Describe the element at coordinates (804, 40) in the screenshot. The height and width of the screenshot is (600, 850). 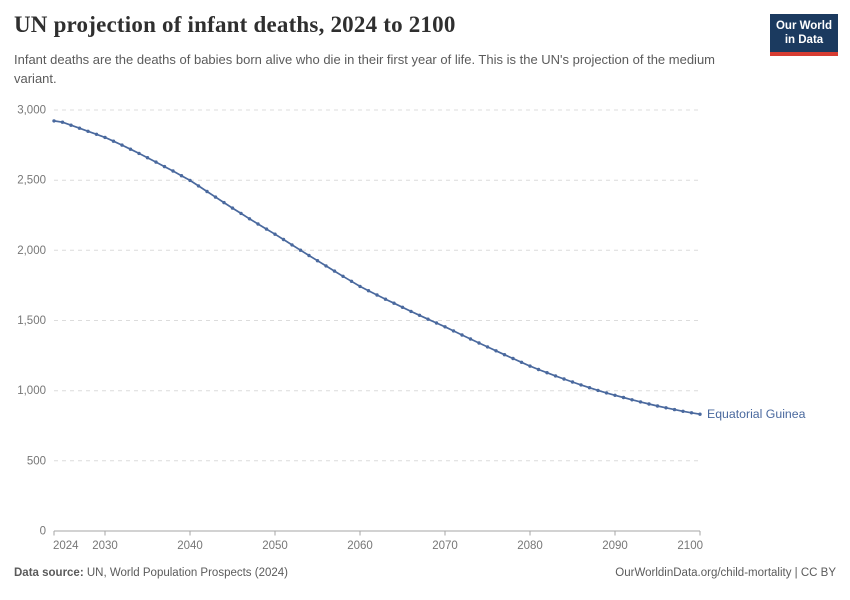
I see `owid-logo-line2: in Data` at that location.